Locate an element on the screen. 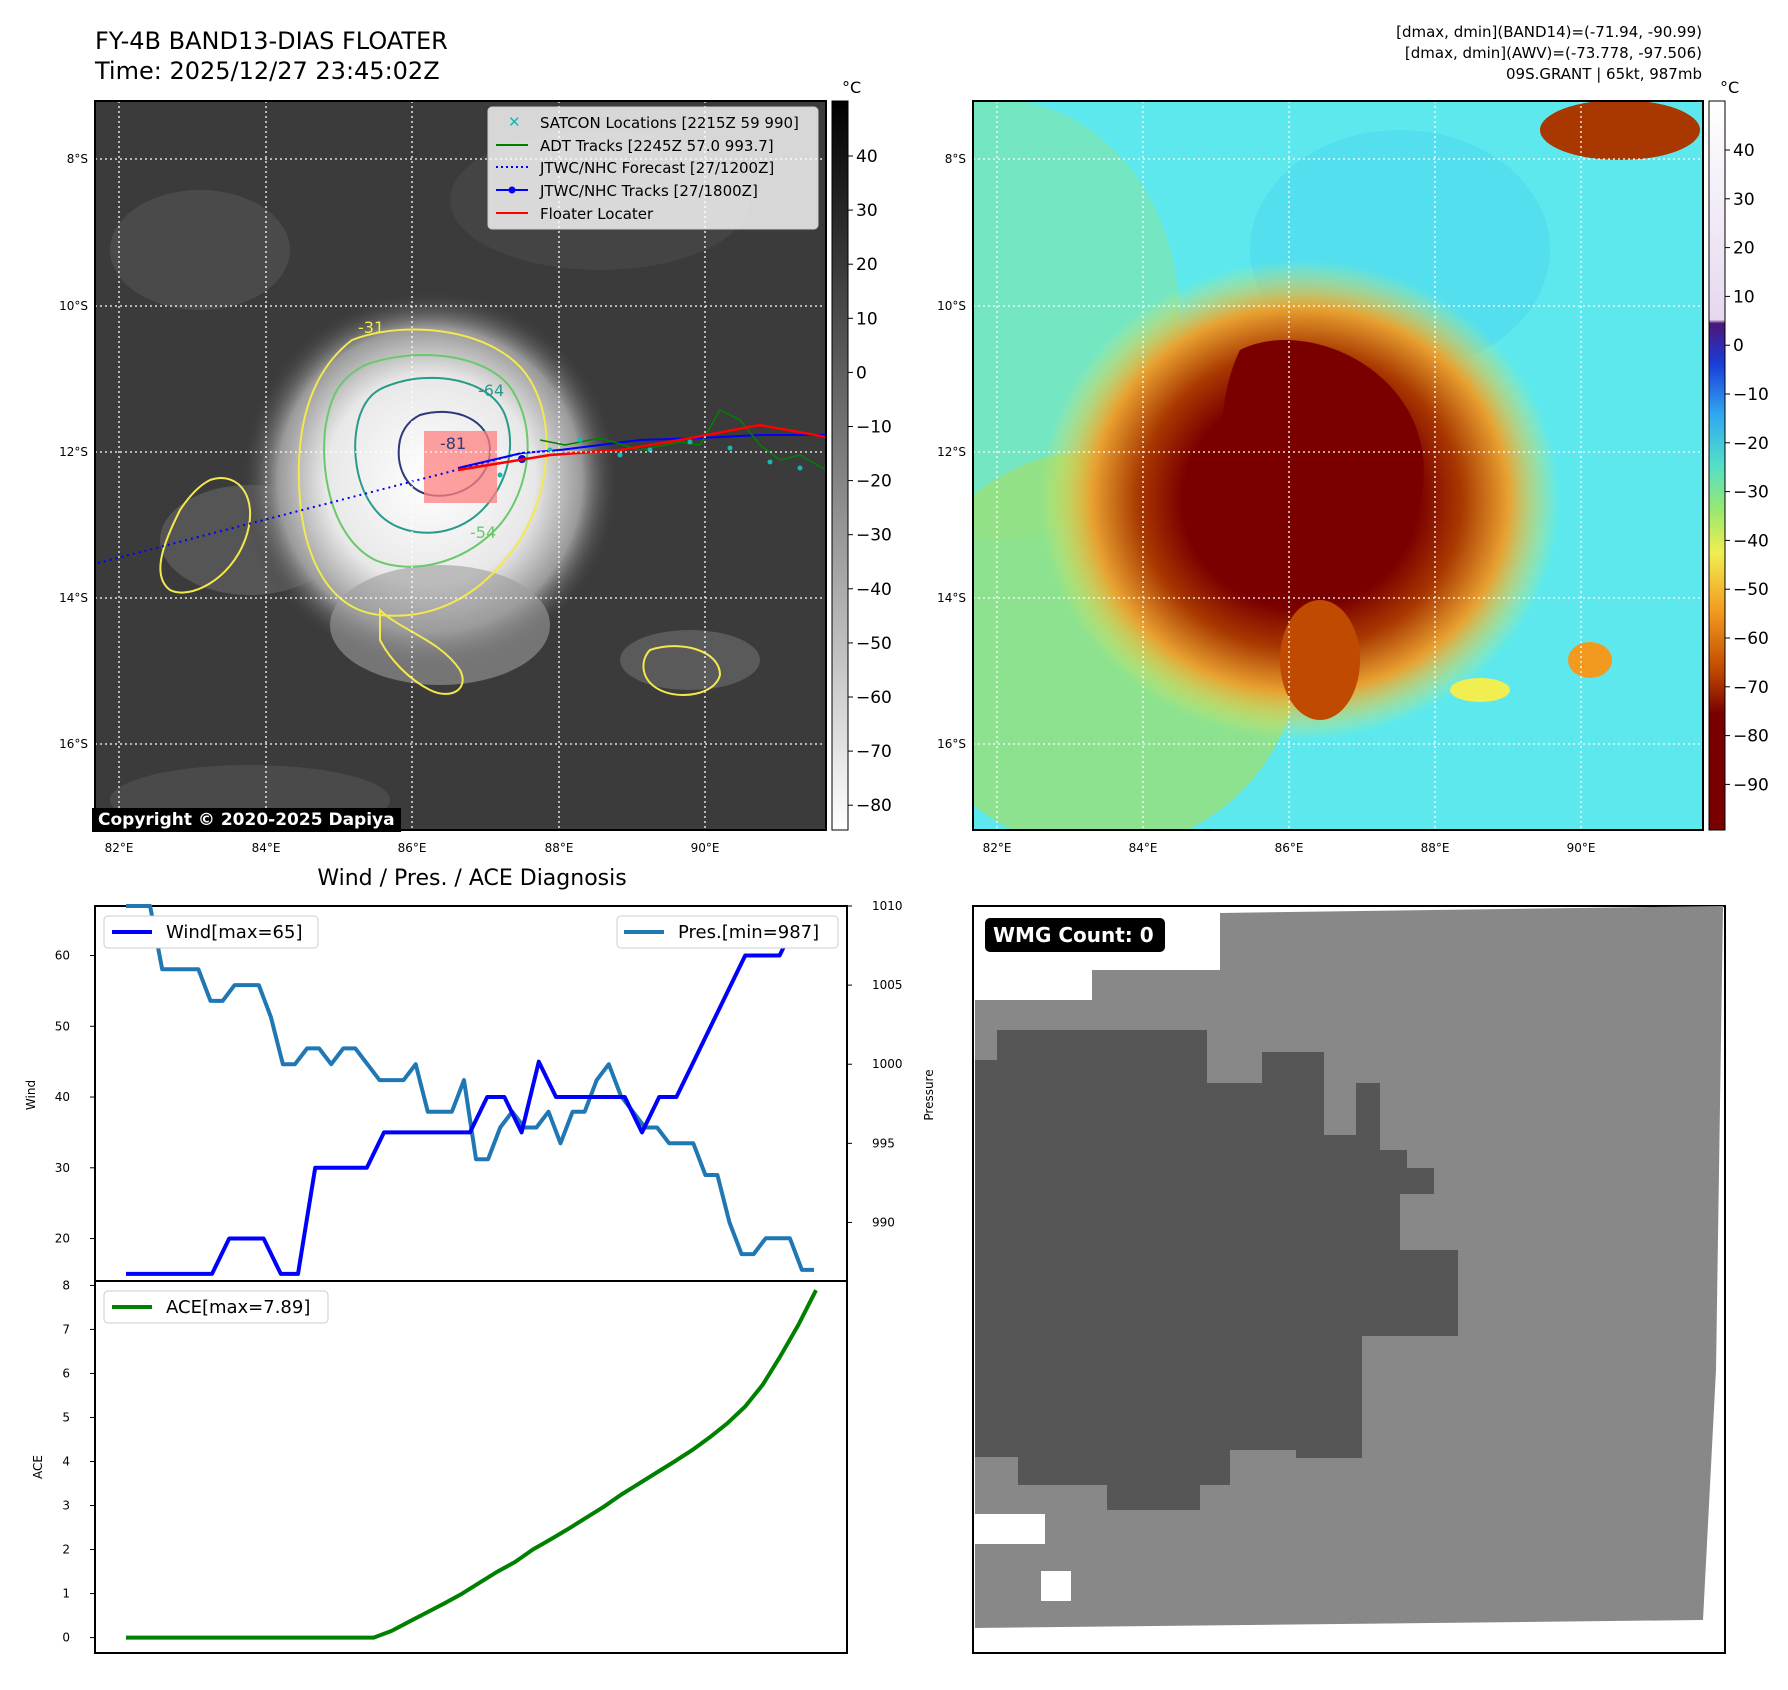  awv-colorbar-label: −70 is located at coordinates (1751, 688).